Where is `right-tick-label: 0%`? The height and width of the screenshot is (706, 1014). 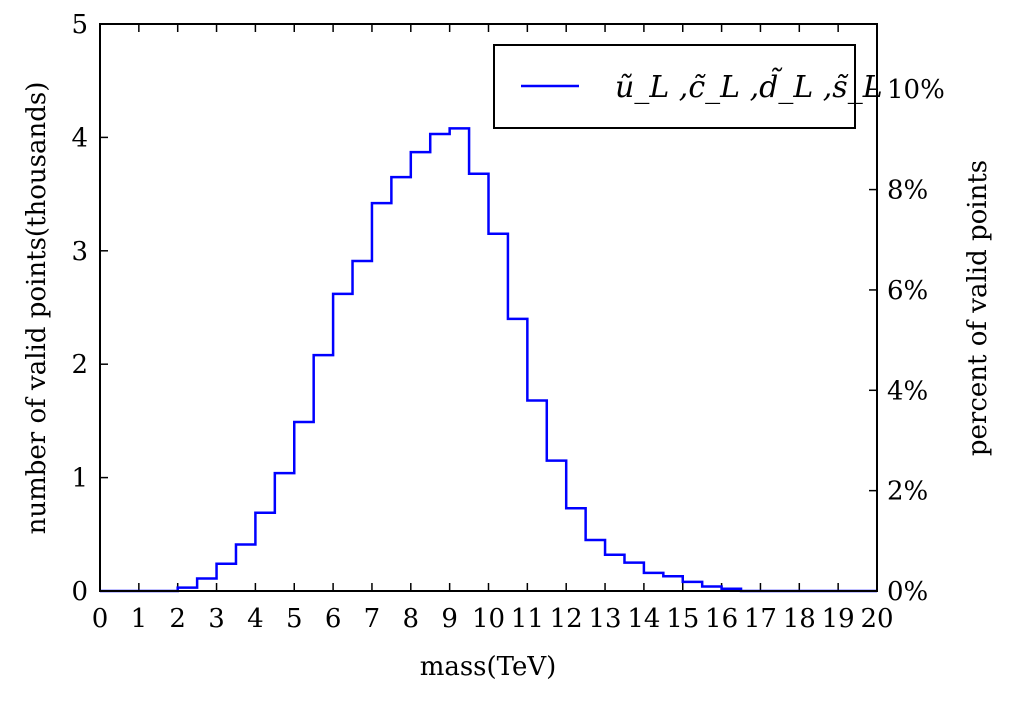 right-tick-label: 0% is located at coordinates (907, 592).